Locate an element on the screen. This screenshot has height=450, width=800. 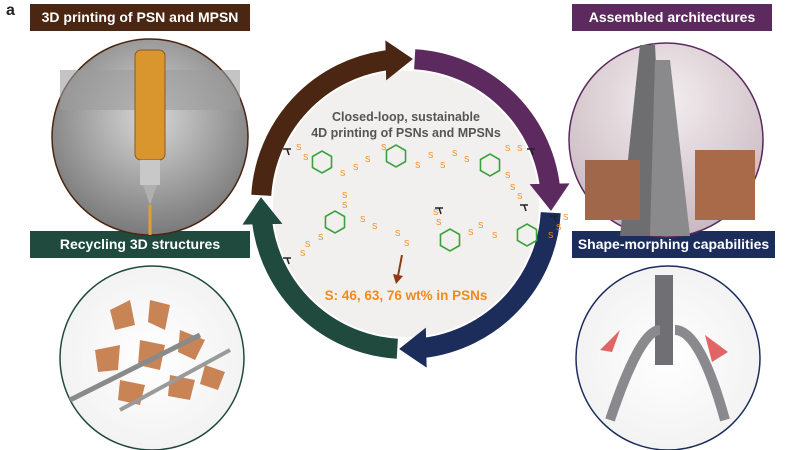
banner-3d-printing: 3D printing of PSN and MPSN is located at coordinates (140, 17).